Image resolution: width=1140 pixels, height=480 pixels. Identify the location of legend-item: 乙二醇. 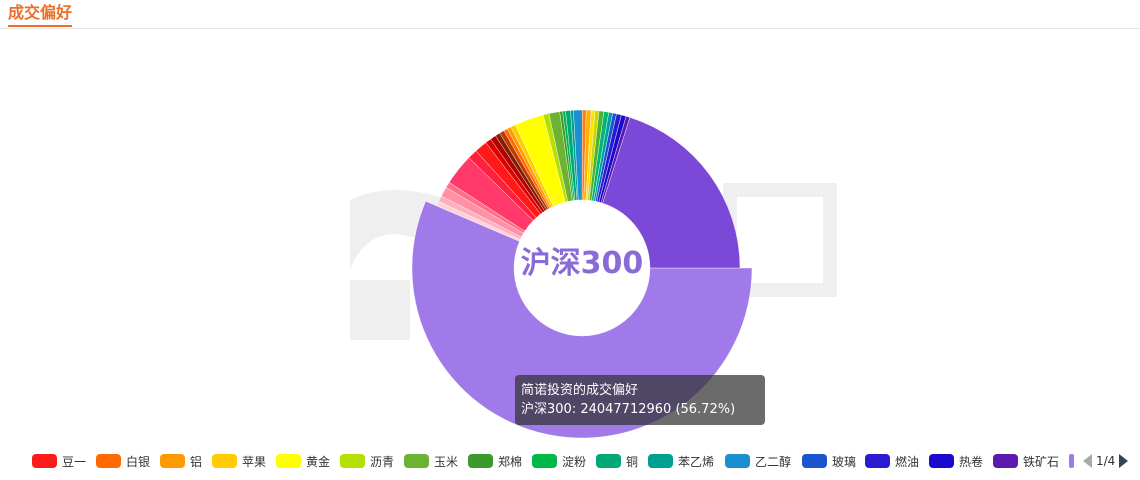
(758, 461).